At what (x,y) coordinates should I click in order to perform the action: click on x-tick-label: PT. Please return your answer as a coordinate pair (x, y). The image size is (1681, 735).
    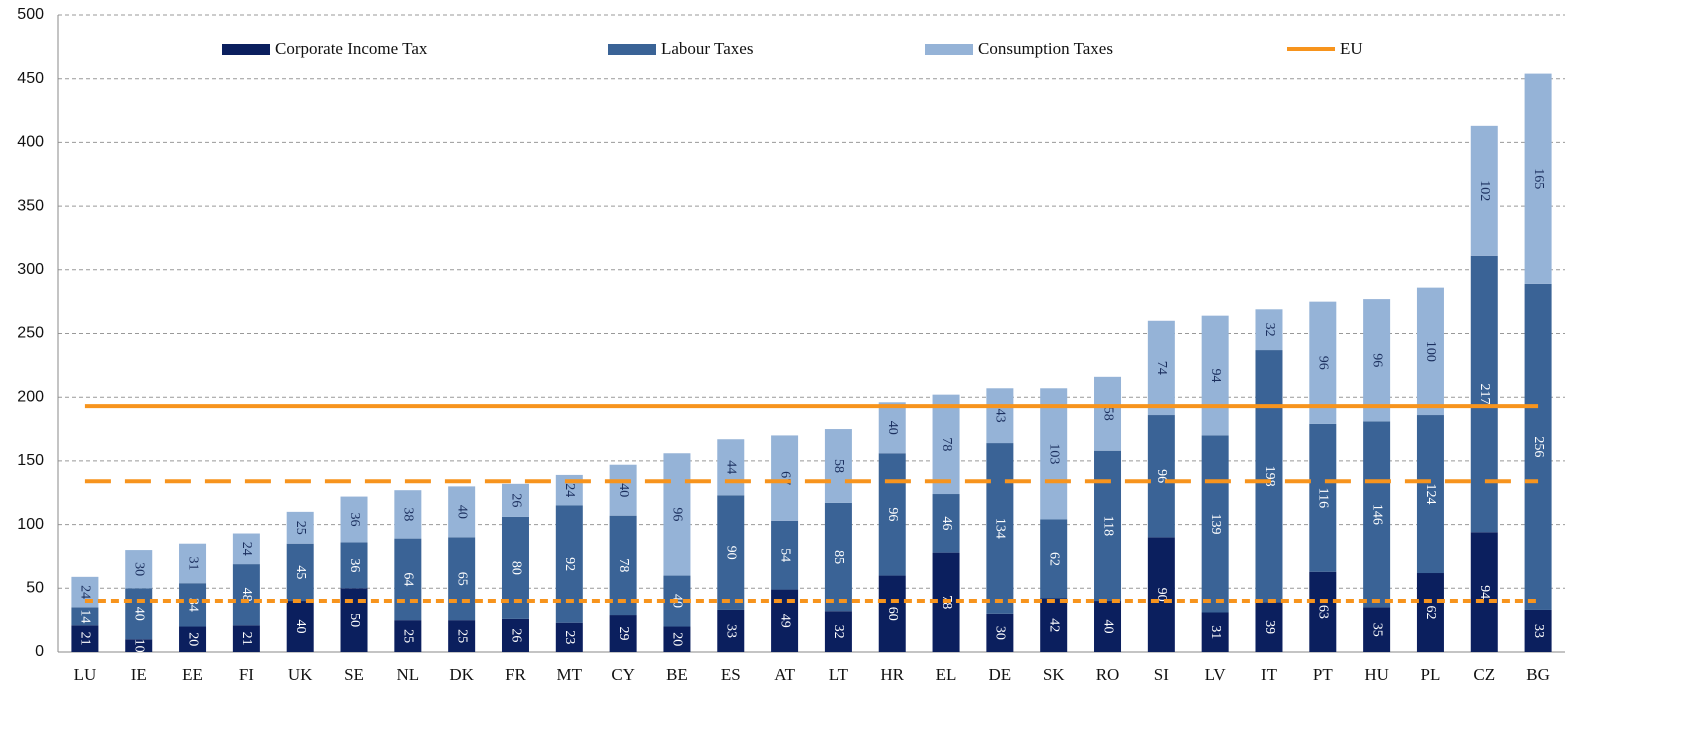
    Looking at the image, I should click on (1323, 674).